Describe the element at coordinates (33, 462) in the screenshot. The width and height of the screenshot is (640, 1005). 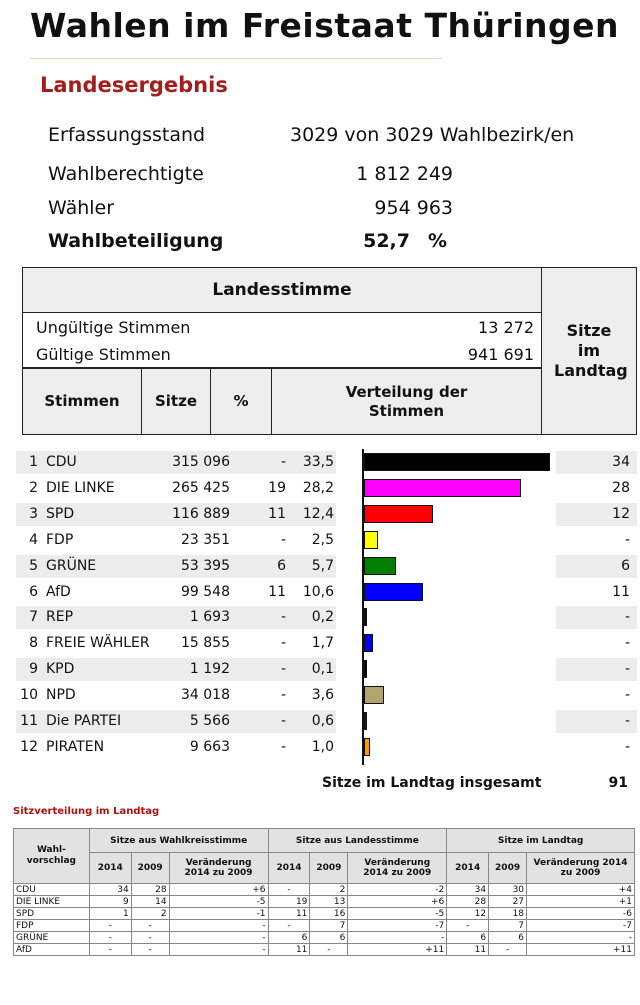
I see `party-number: 1` at that location.